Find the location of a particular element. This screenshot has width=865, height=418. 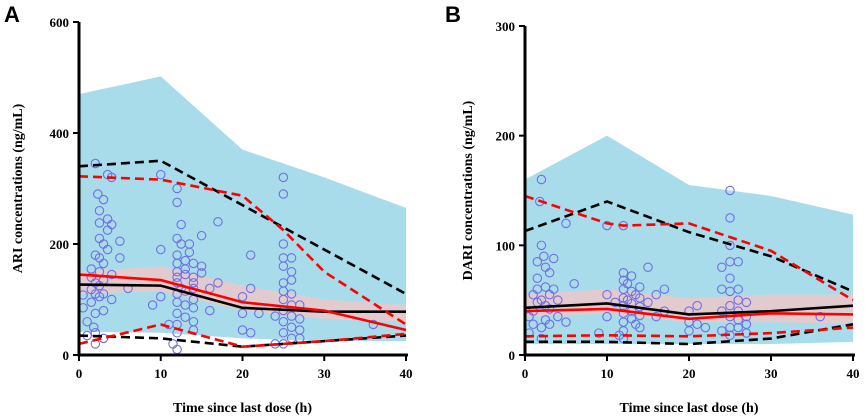

y-tick-label: 400 is located at coordinates (60, 133).